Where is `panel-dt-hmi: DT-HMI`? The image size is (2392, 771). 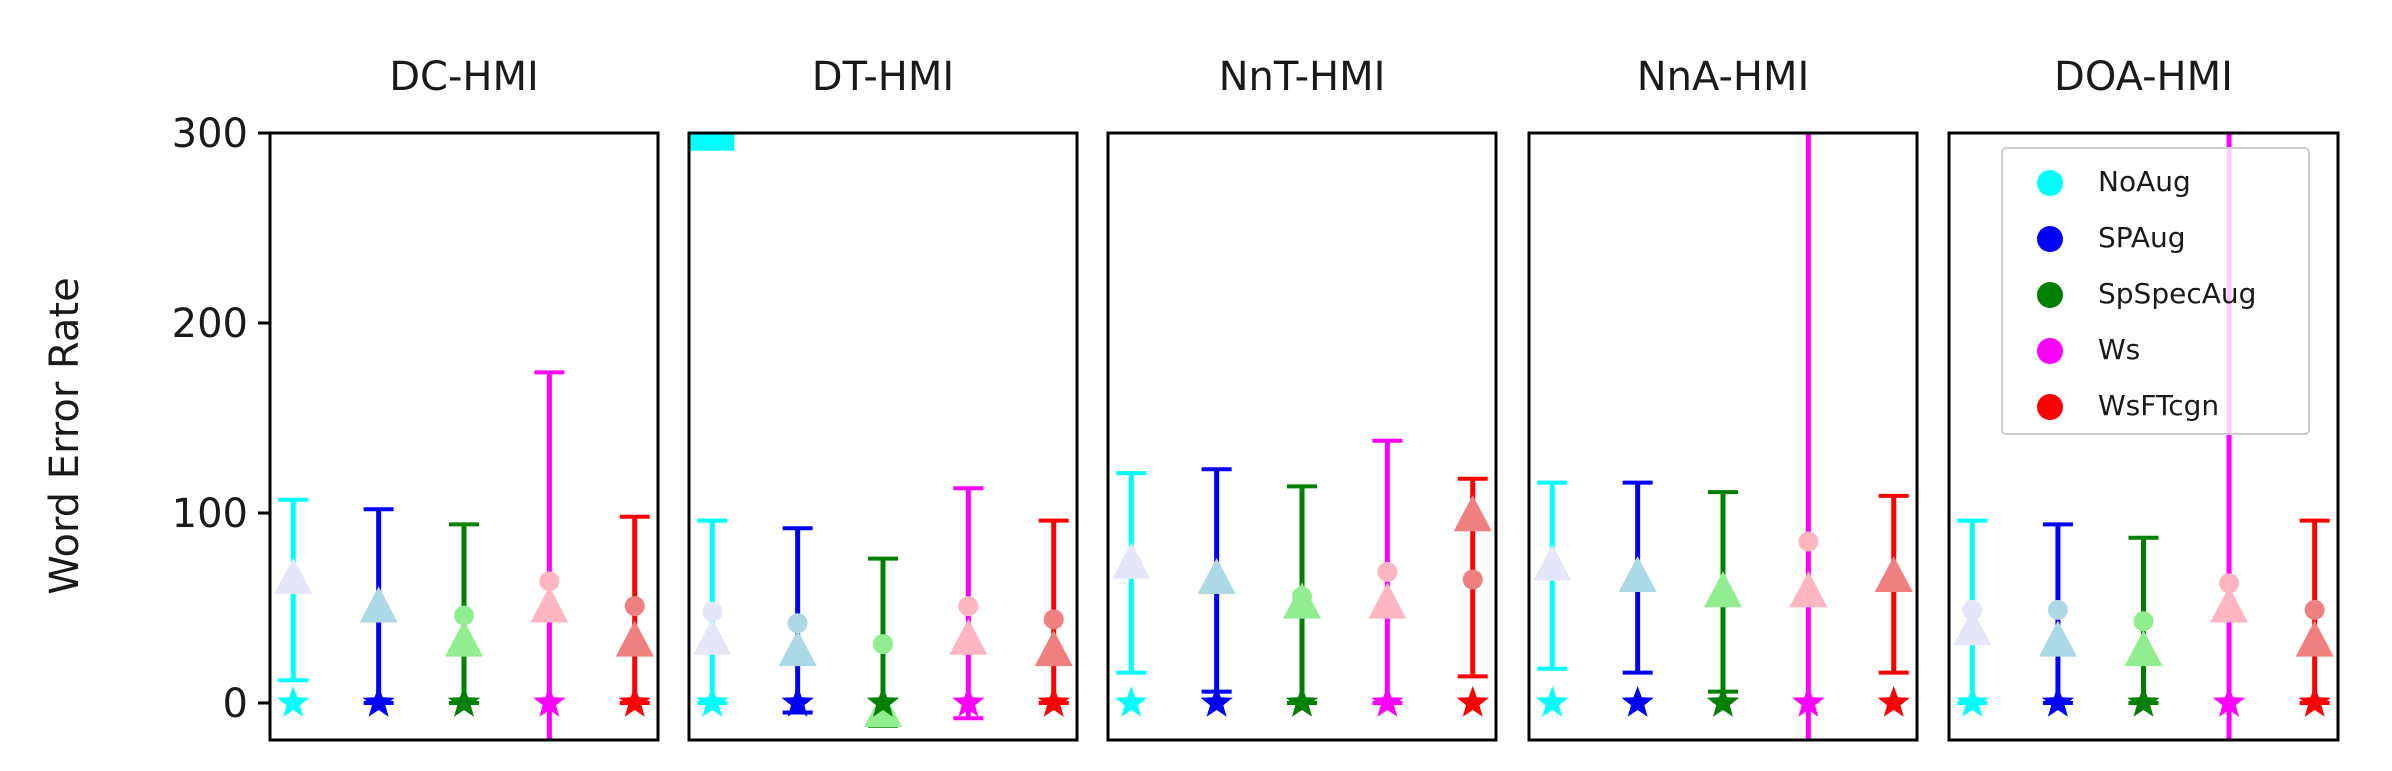 panel-dt-hmi: DT-HMI is located at coordinates (883, 398).